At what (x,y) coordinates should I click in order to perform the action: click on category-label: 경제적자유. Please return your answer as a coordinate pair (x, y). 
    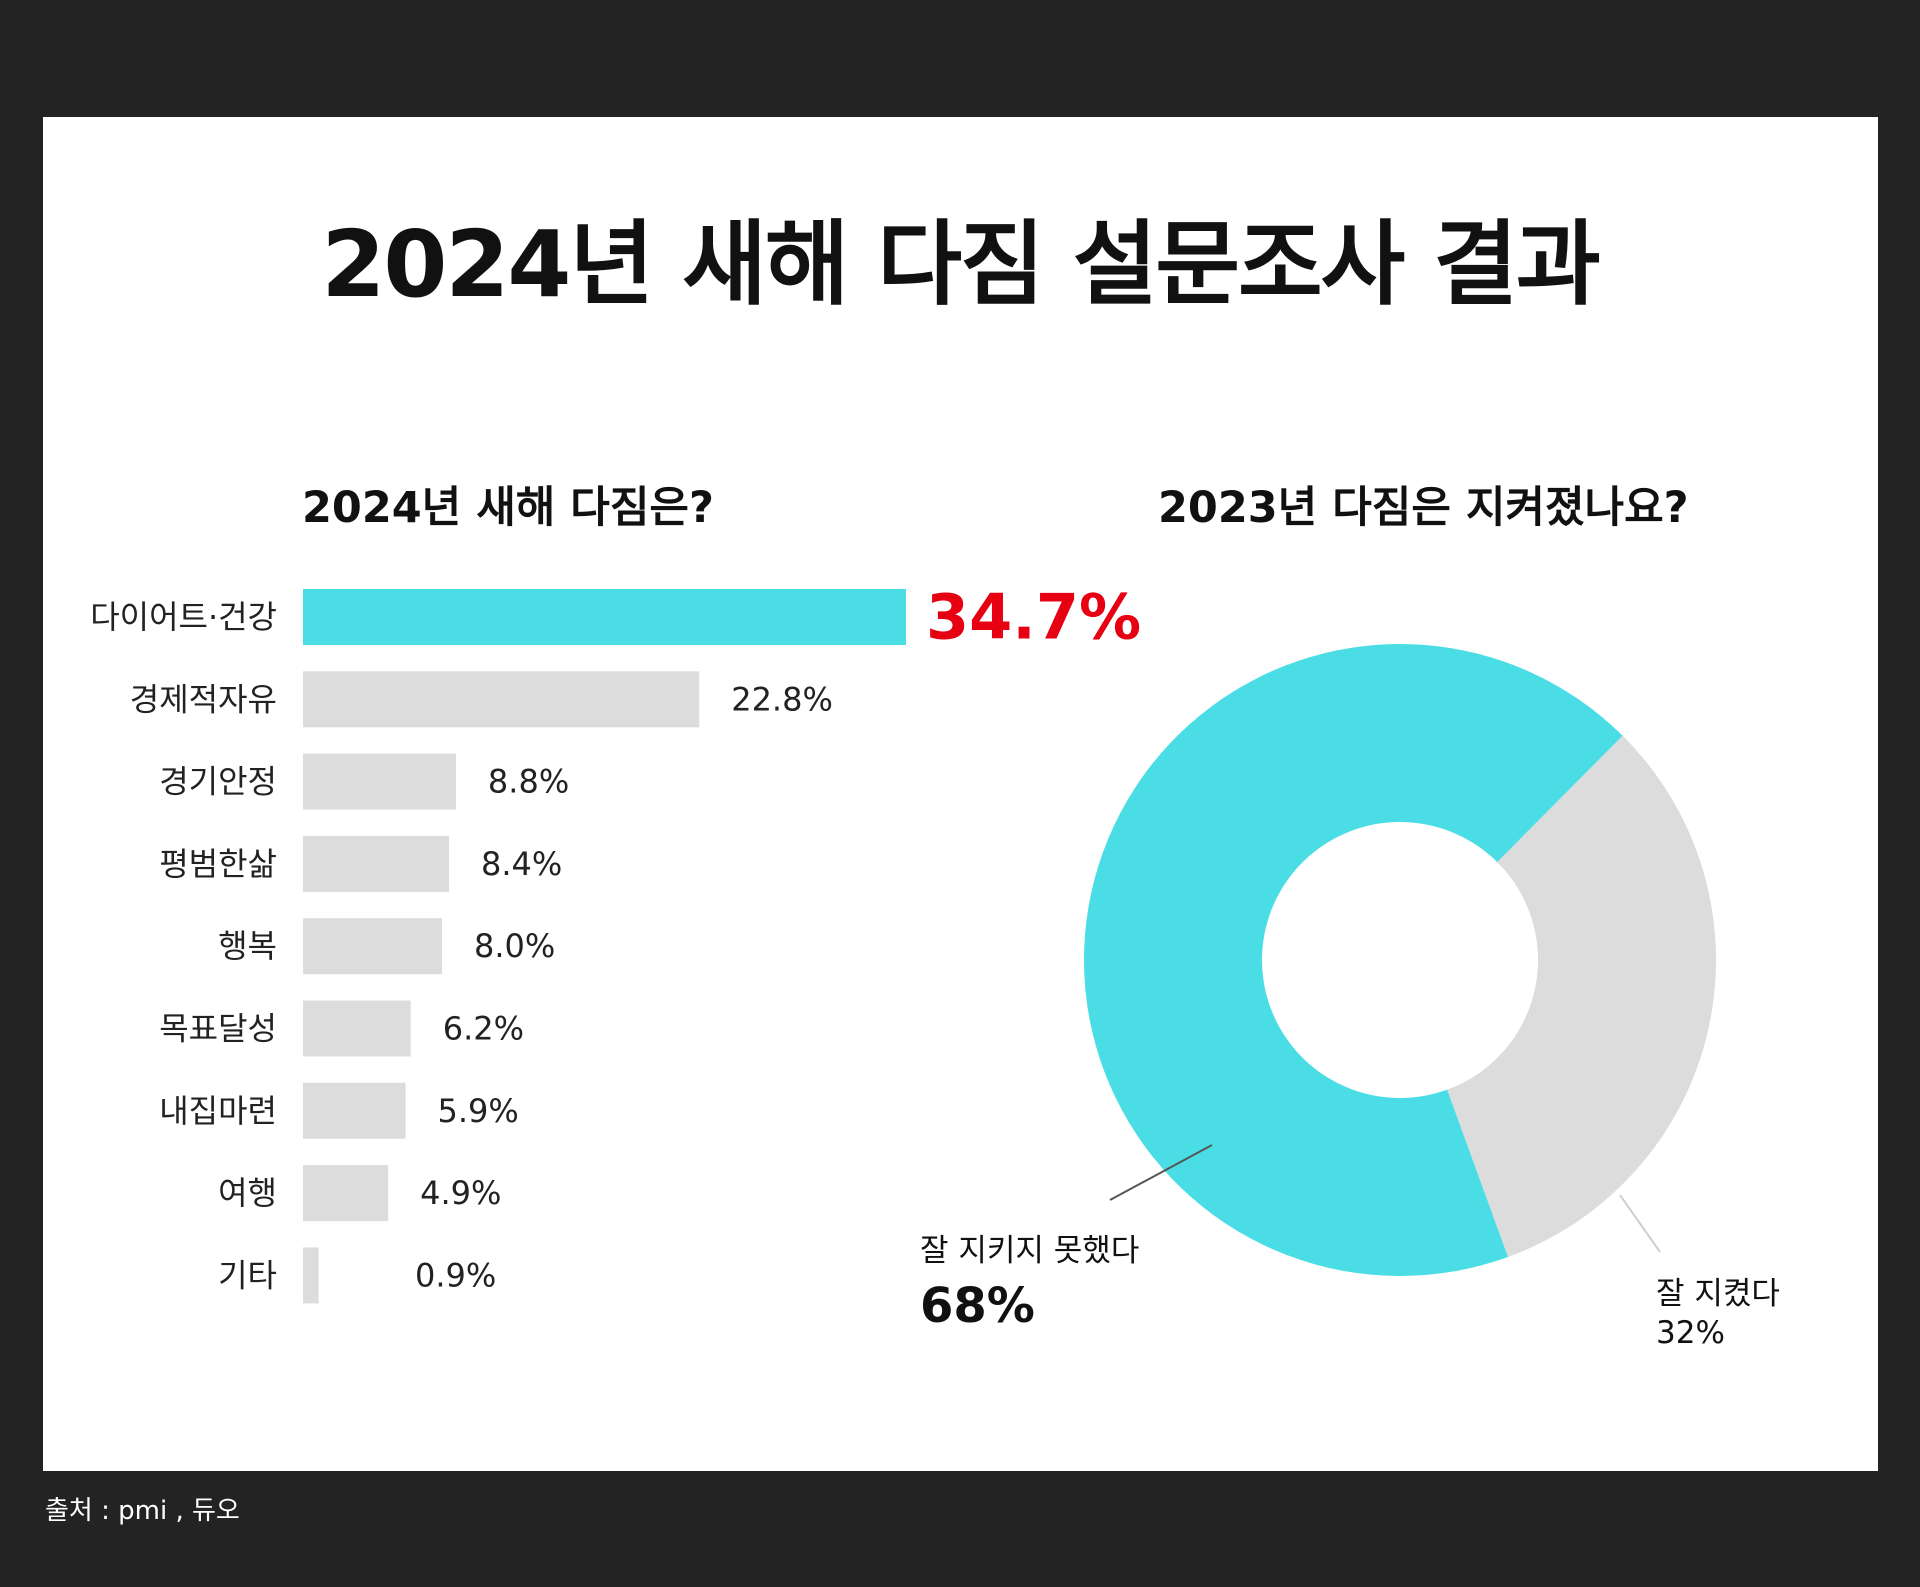
    Looking at the image, I should click on (203, 699).